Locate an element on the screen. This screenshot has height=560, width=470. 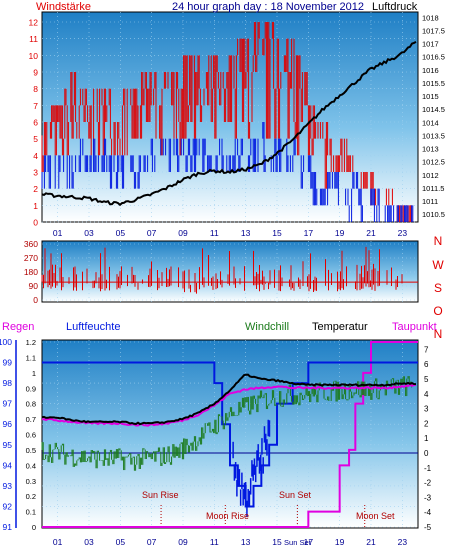
temperature-tick-label: -1 is located at coordinates (428, 468).